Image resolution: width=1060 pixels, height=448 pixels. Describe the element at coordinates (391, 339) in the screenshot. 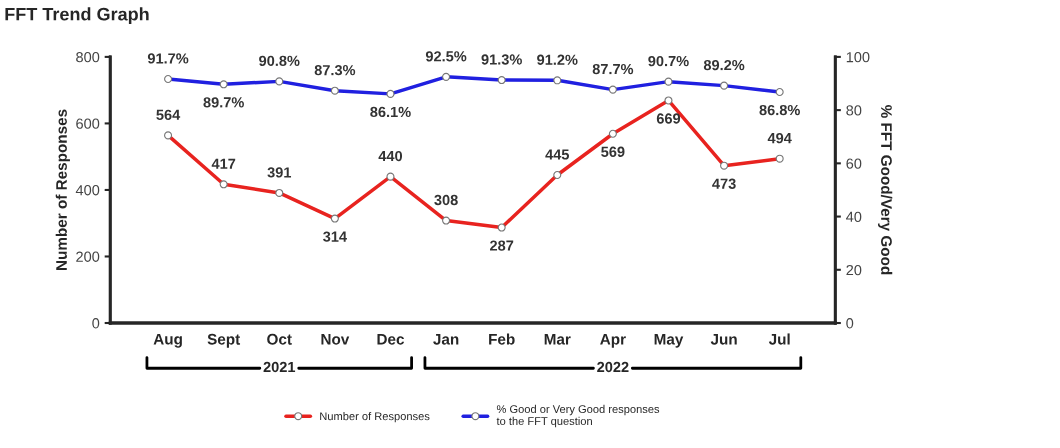

I see `x-tick-label: Dec` at that location.